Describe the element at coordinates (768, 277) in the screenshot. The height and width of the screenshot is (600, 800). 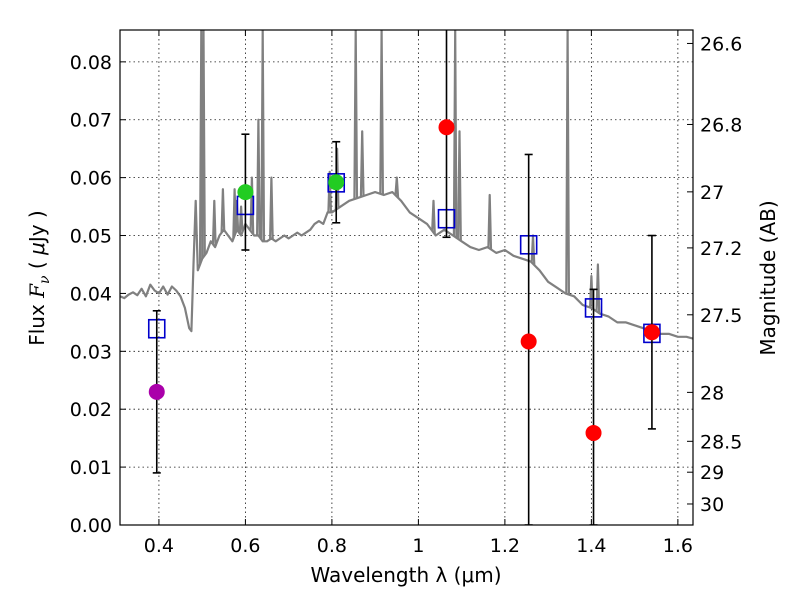
I see `y2-axis-label: Magnitude (AB)` at that location.